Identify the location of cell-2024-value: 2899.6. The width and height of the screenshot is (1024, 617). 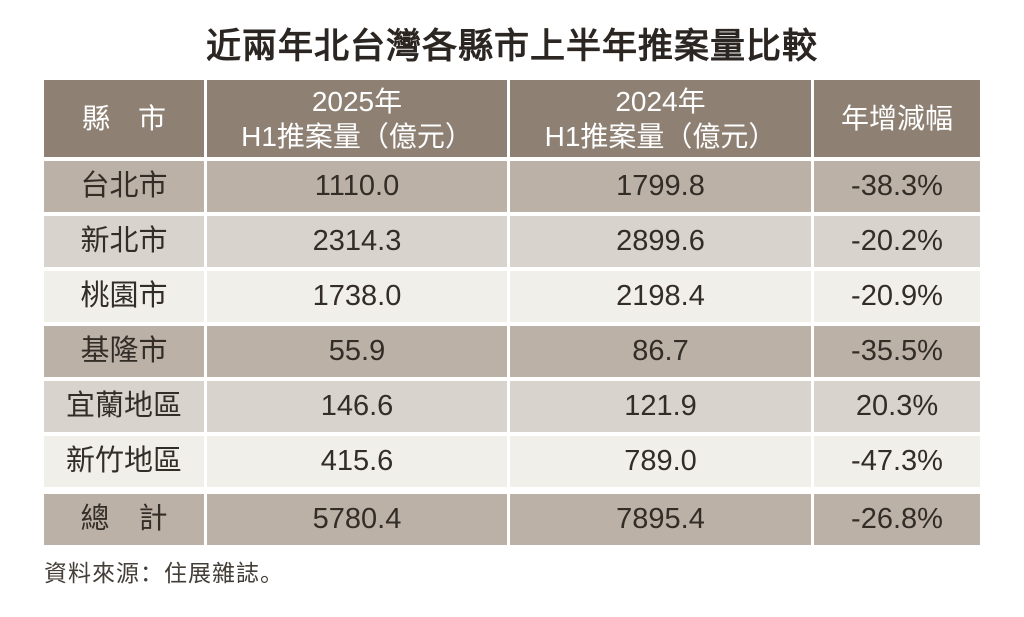
(660, 241).